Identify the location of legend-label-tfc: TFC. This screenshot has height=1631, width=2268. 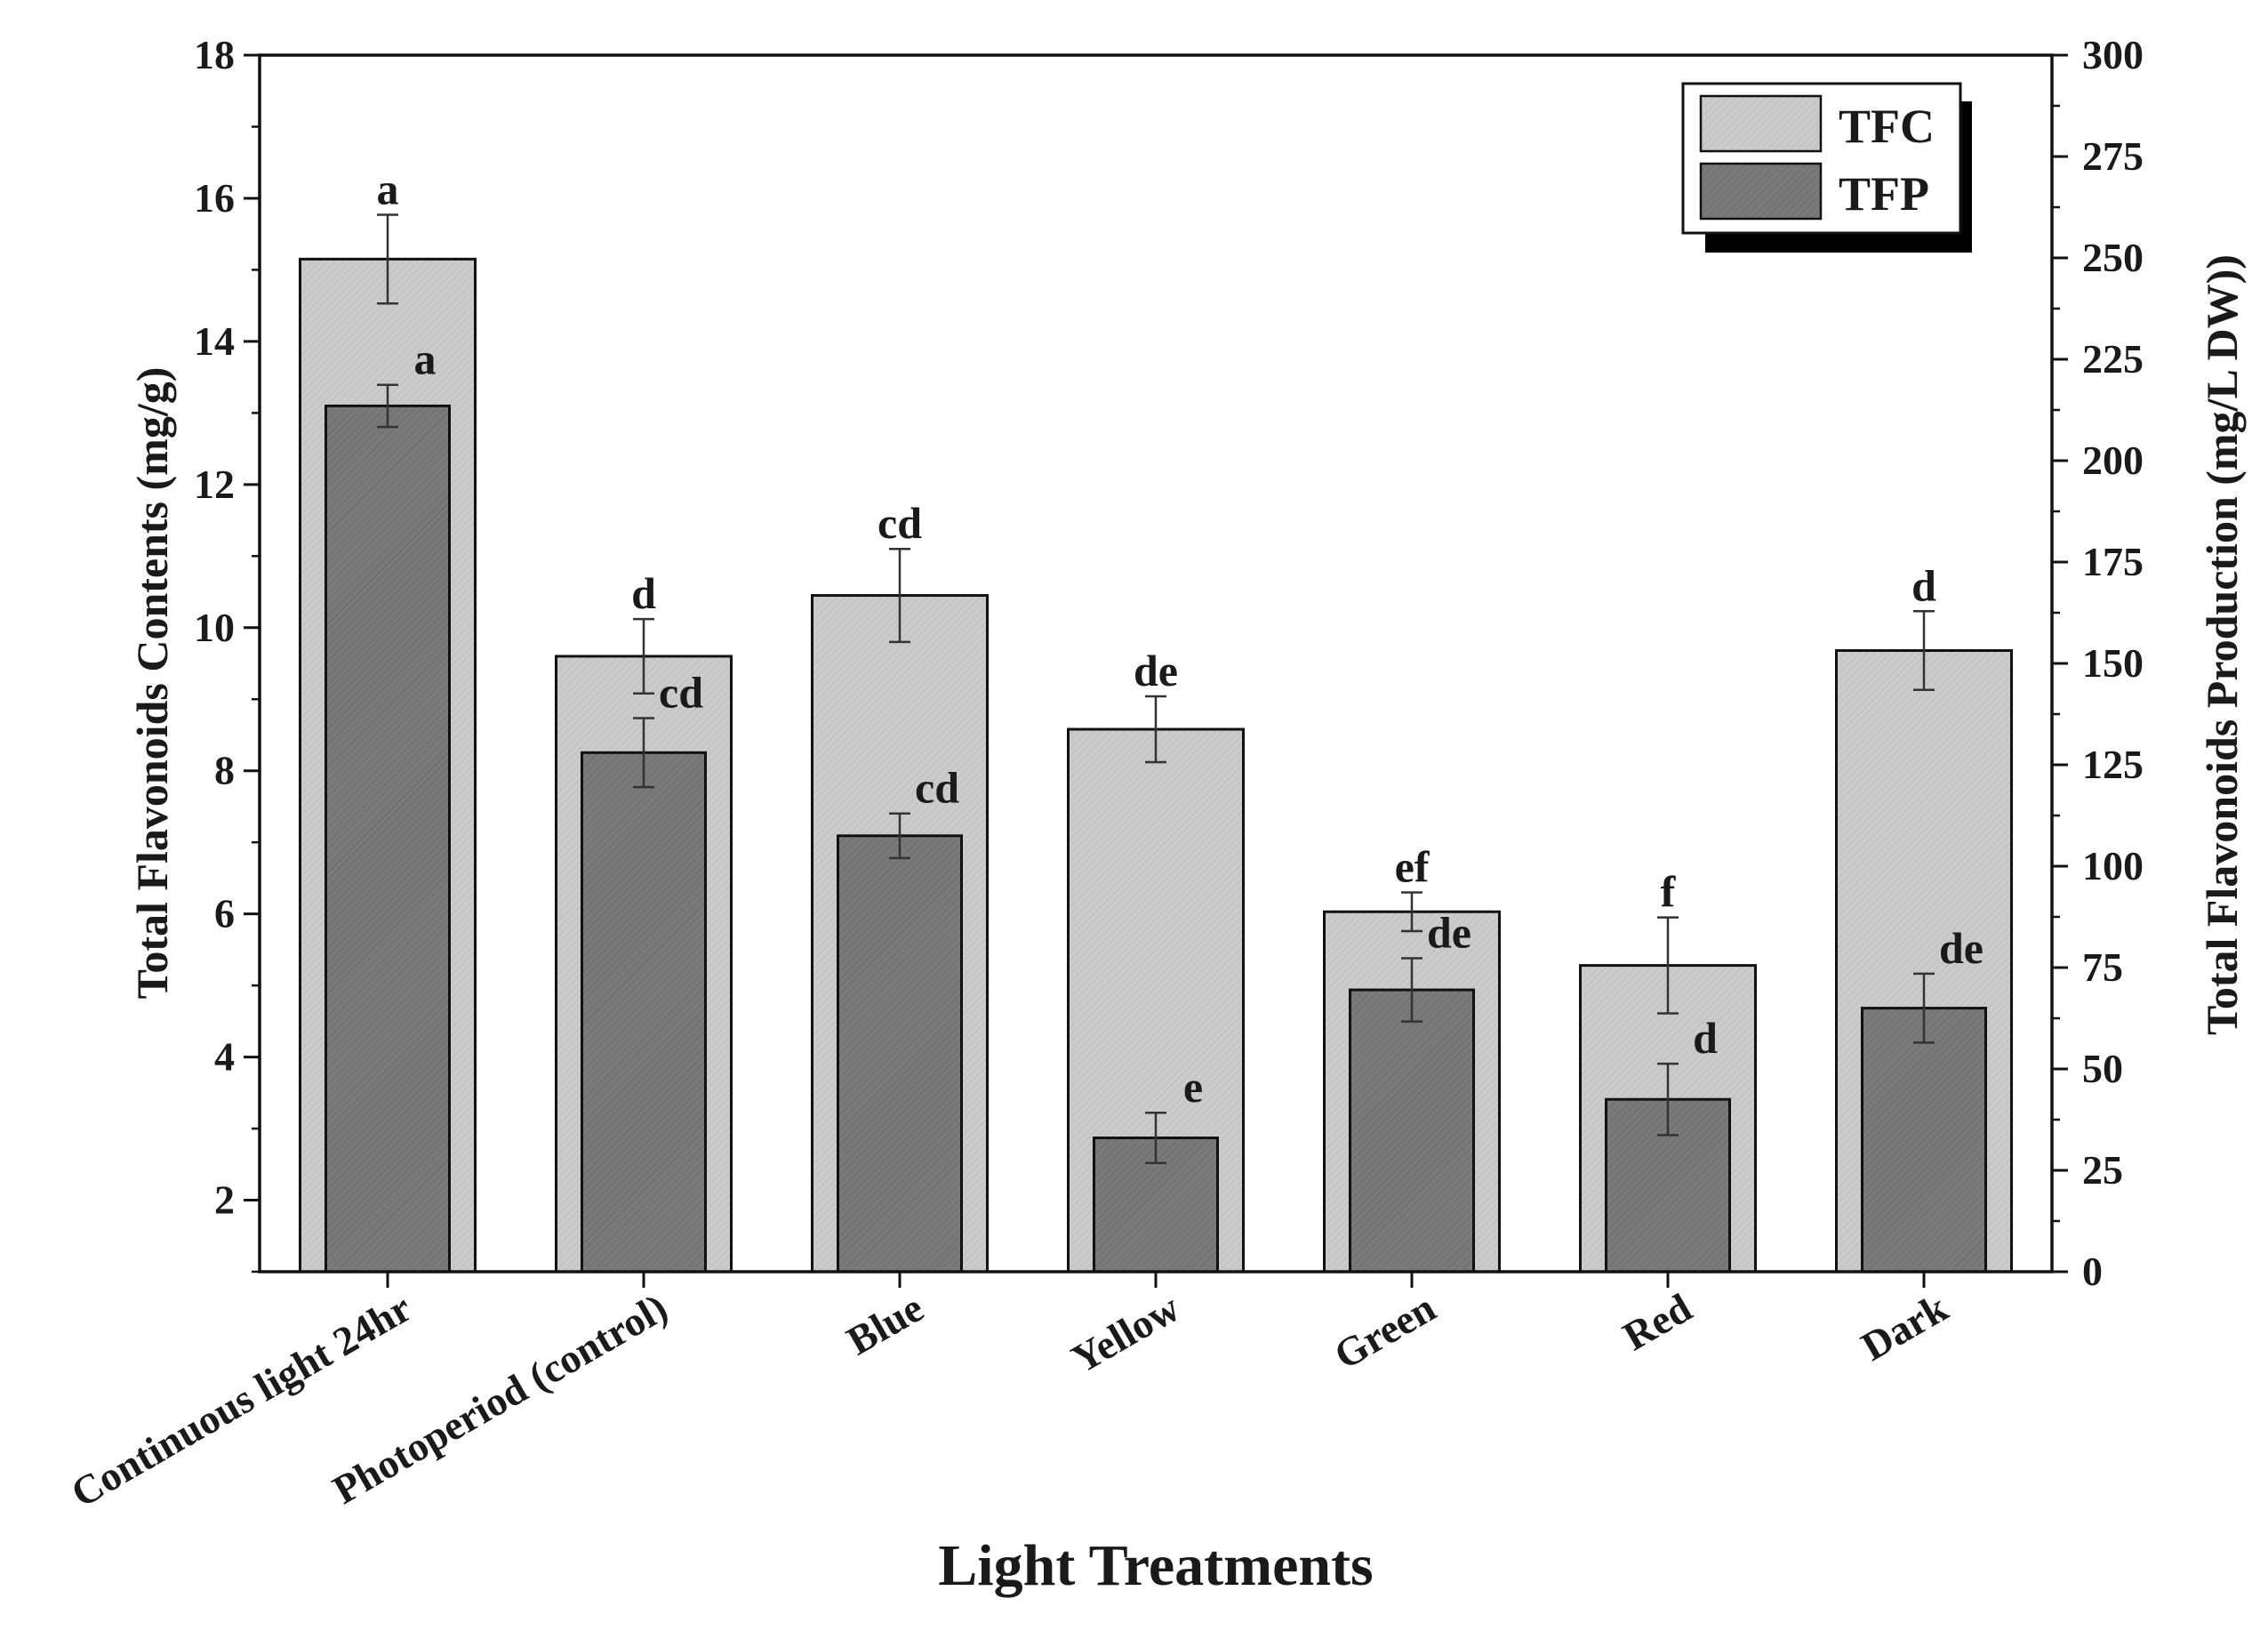
(1887, 127).